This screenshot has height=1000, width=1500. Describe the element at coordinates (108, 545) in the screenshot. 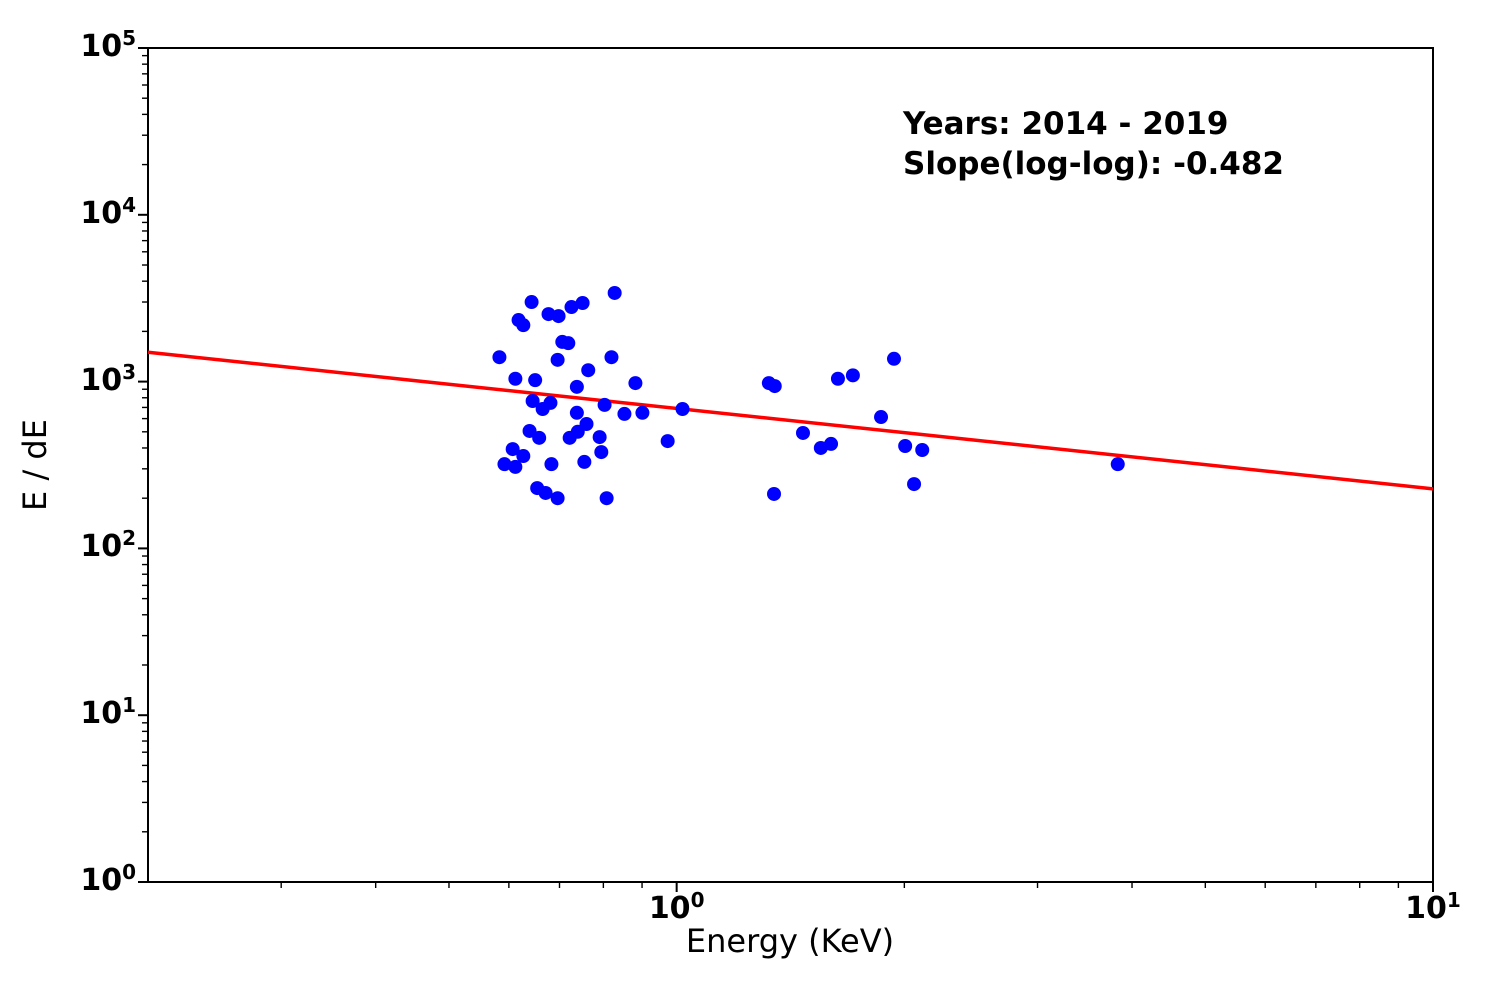

I see `y-tick-label: 102` at that location.